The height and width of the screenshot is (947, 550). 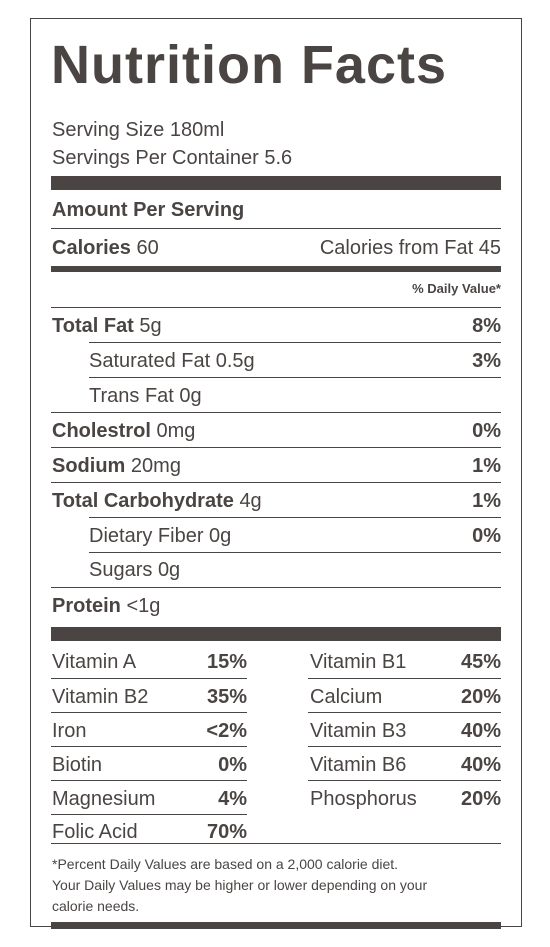 What do you see at coordinates (150, 361) in the screenshot?
I see `nutrient-name: Saturated Fat` at bounding box center [150, 361].